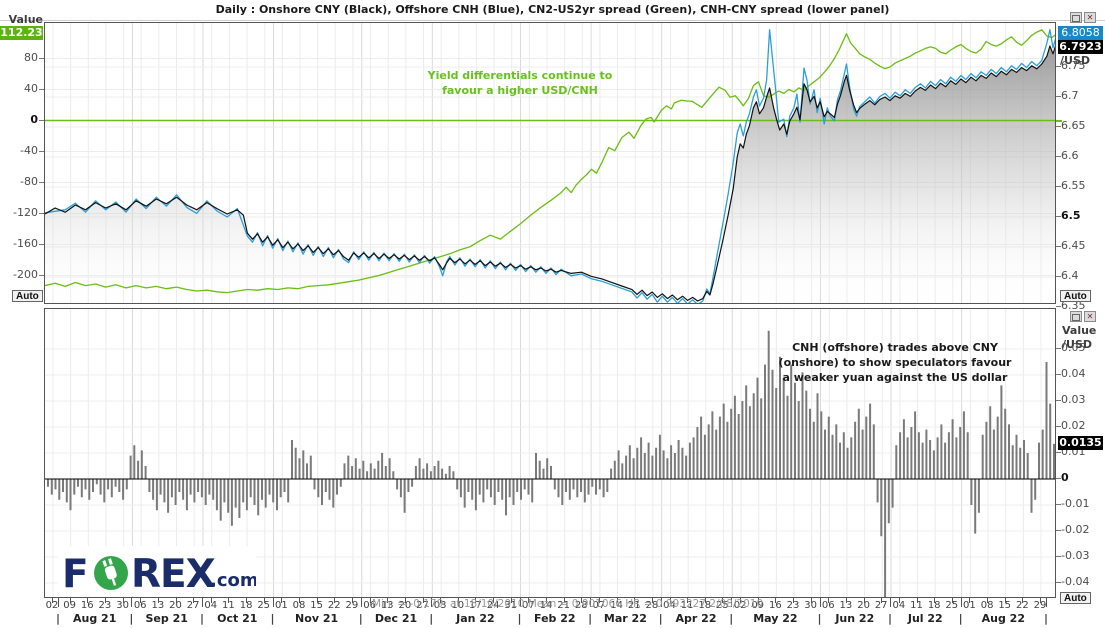  I want to click on day-label: 14, so click(546, 605).